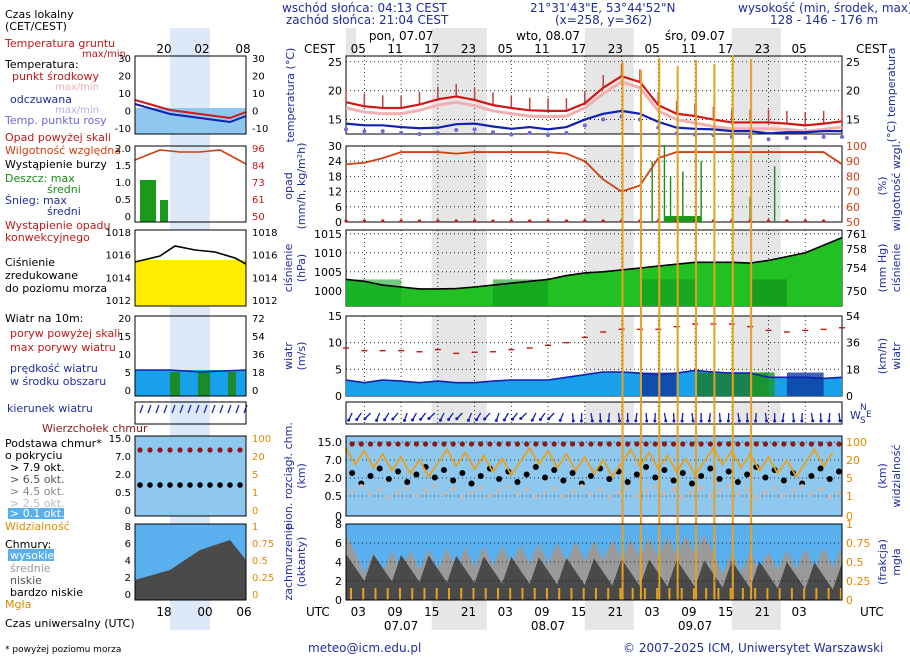  Describe the element at coordinates (95, 428) in the screenshot. I see `cloud-top-label: Wierzchołek chmur` at that location.